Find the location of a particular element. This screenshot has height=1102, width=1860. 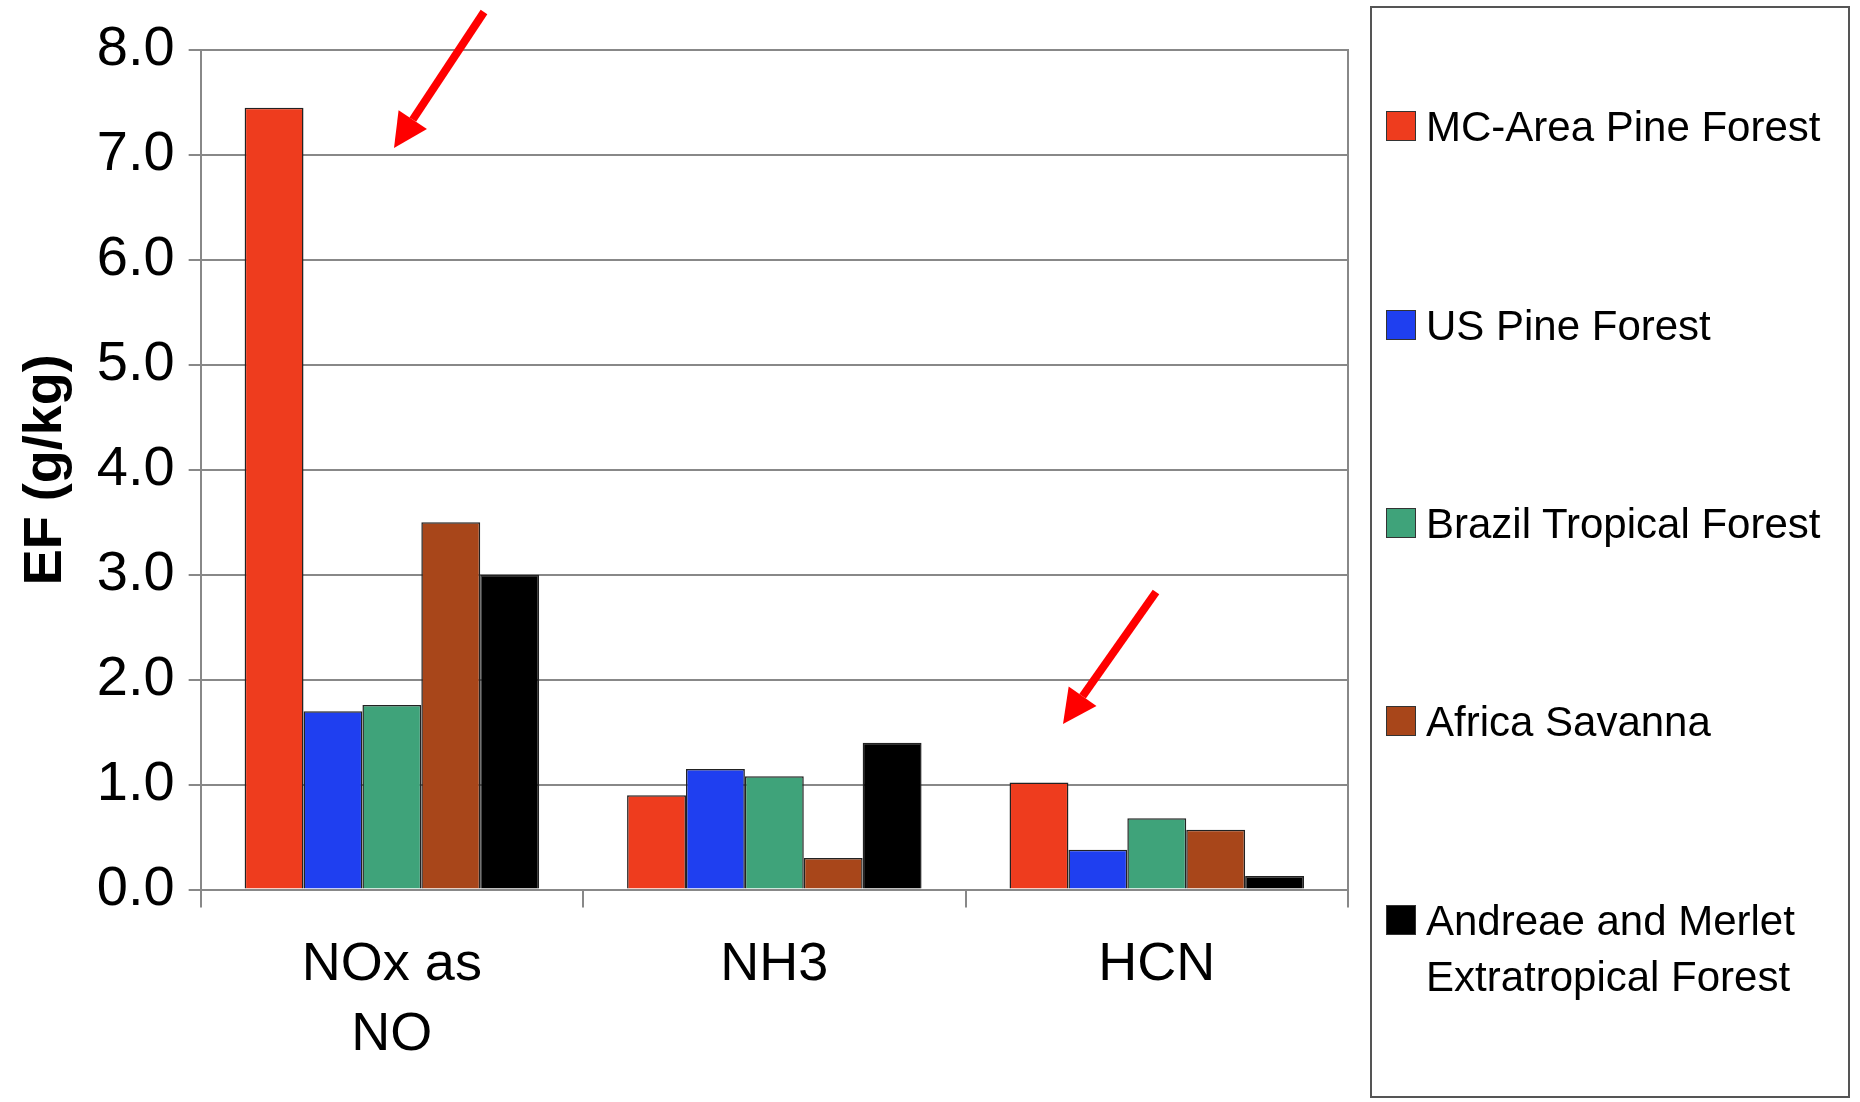

legend-label: Africa Savanna is located at coordinates (1568, 722).